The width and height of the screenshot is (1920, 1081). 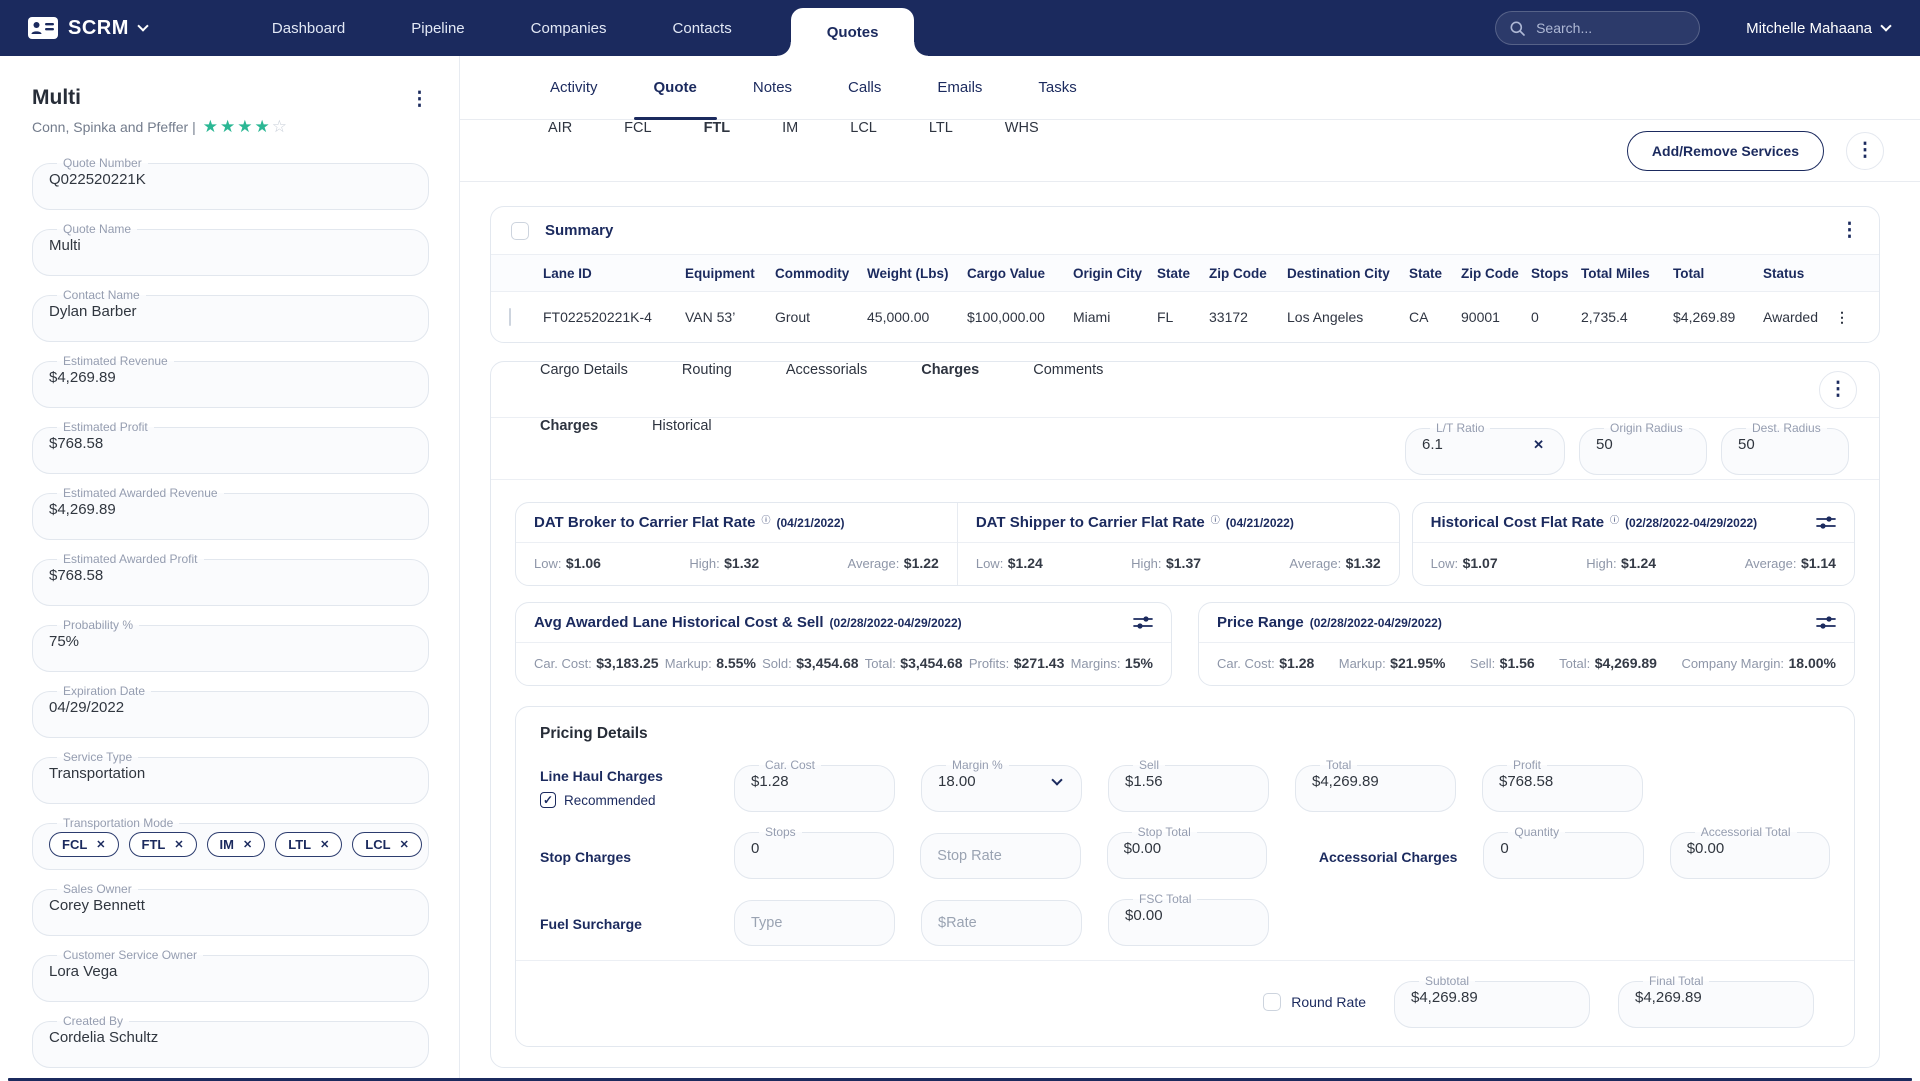 I want to click on mode-chip-im: IM ✕, so click(x=236, y=844).